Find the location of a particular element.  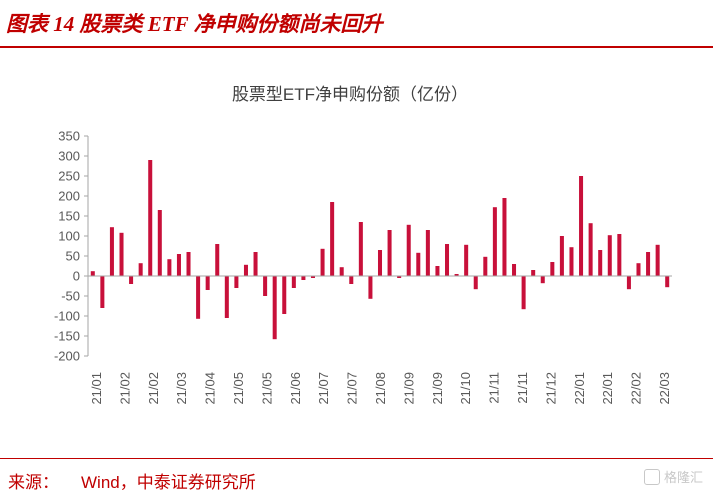

y-tick-label: -100 is located at coordinates (67, 316).